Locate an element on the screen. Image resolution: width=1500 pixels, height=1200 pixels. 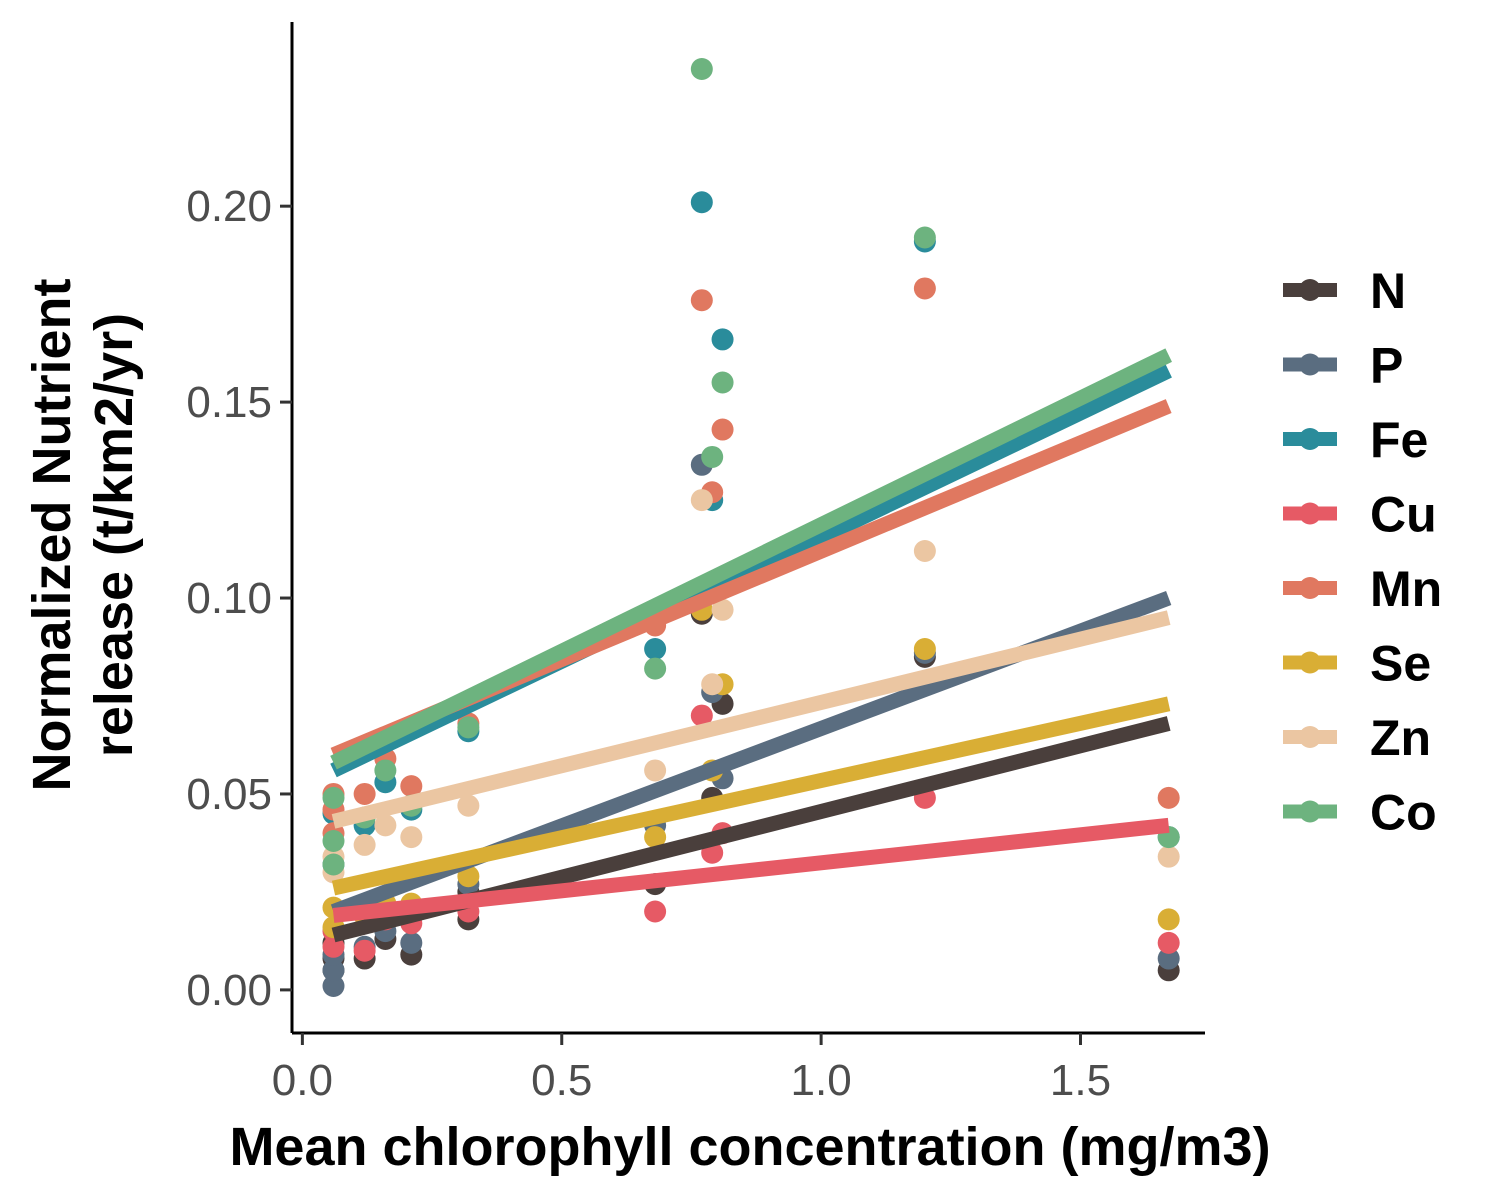
y-tick-label: 0.05 is located at coordinates (229, 794).